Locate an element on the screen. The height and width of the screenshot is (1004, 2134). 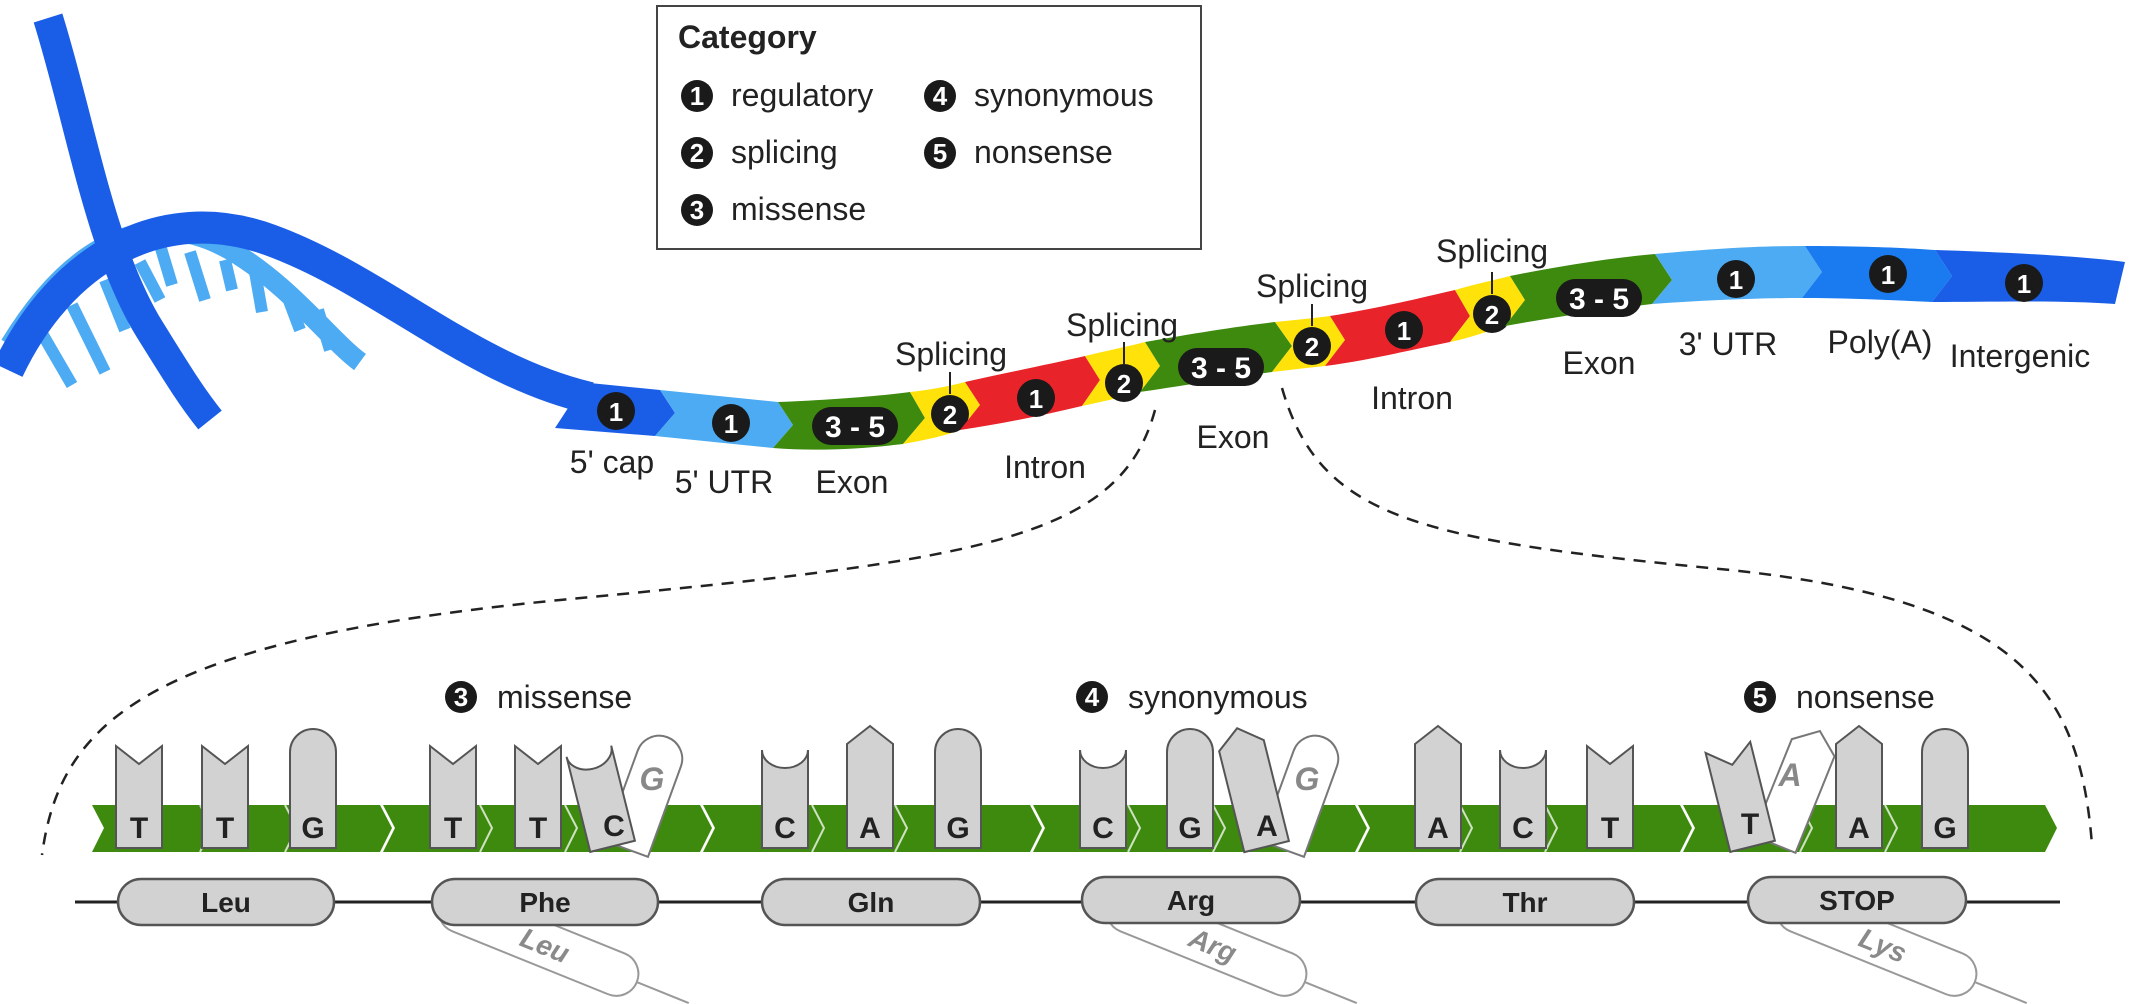
svg-text: 4 is located at coordinates (940, 96).